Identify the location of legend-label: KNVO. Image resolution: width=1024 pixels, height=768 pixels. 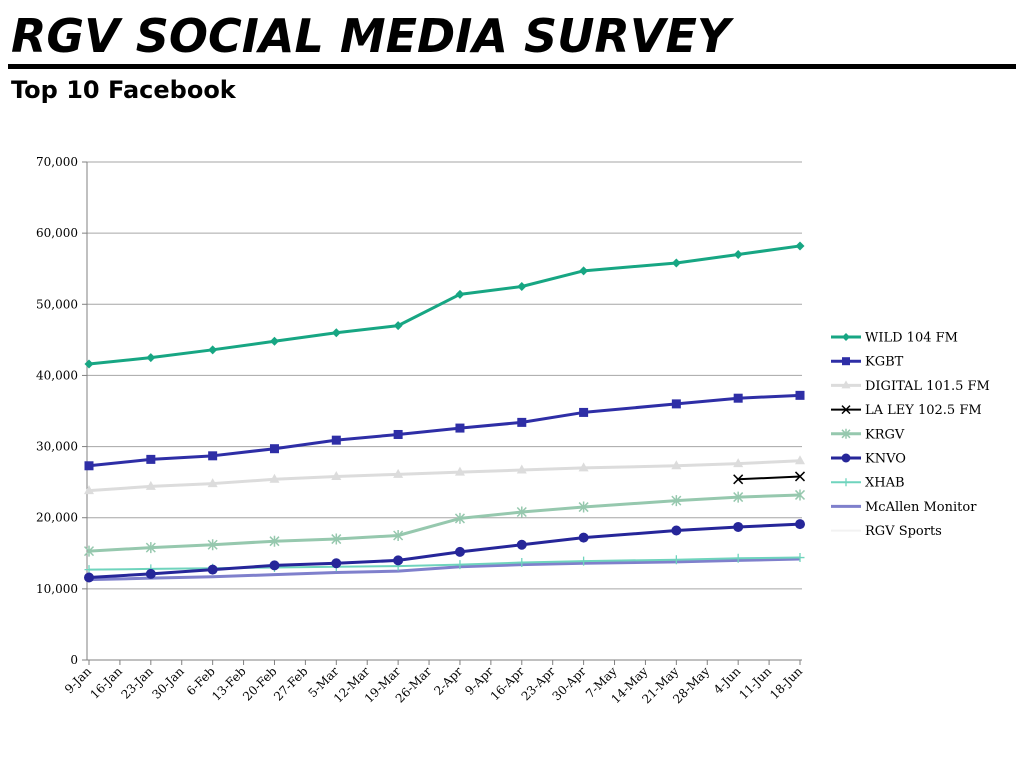
(885, 459).